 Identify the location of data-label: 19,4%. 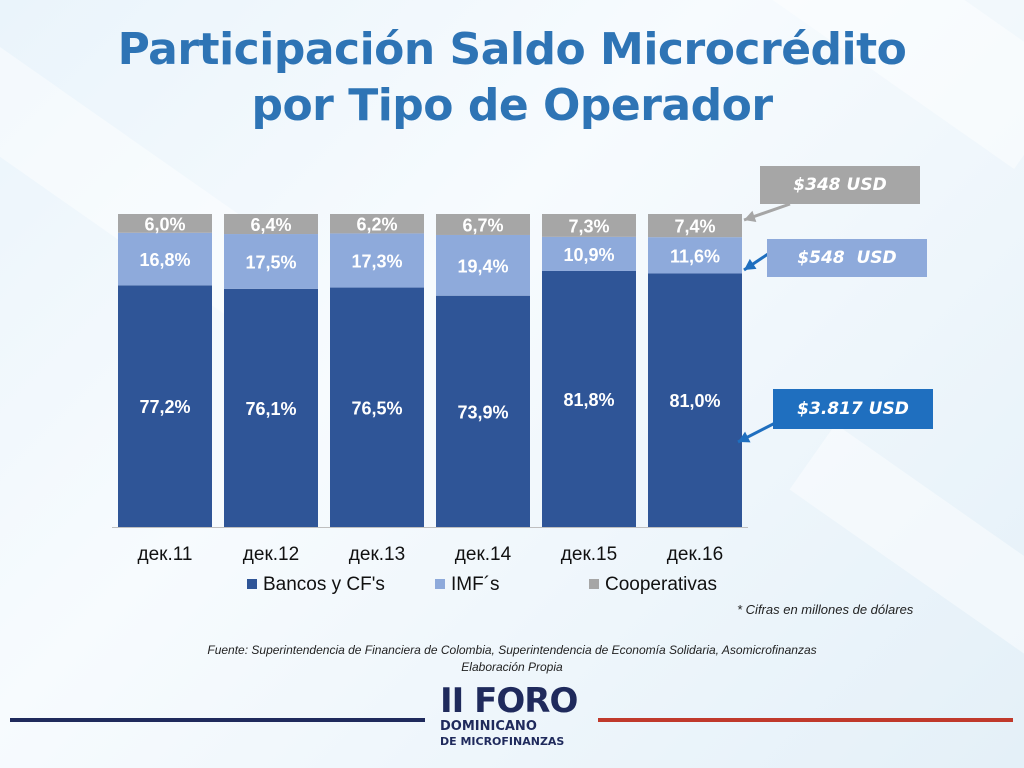
(482, 266).